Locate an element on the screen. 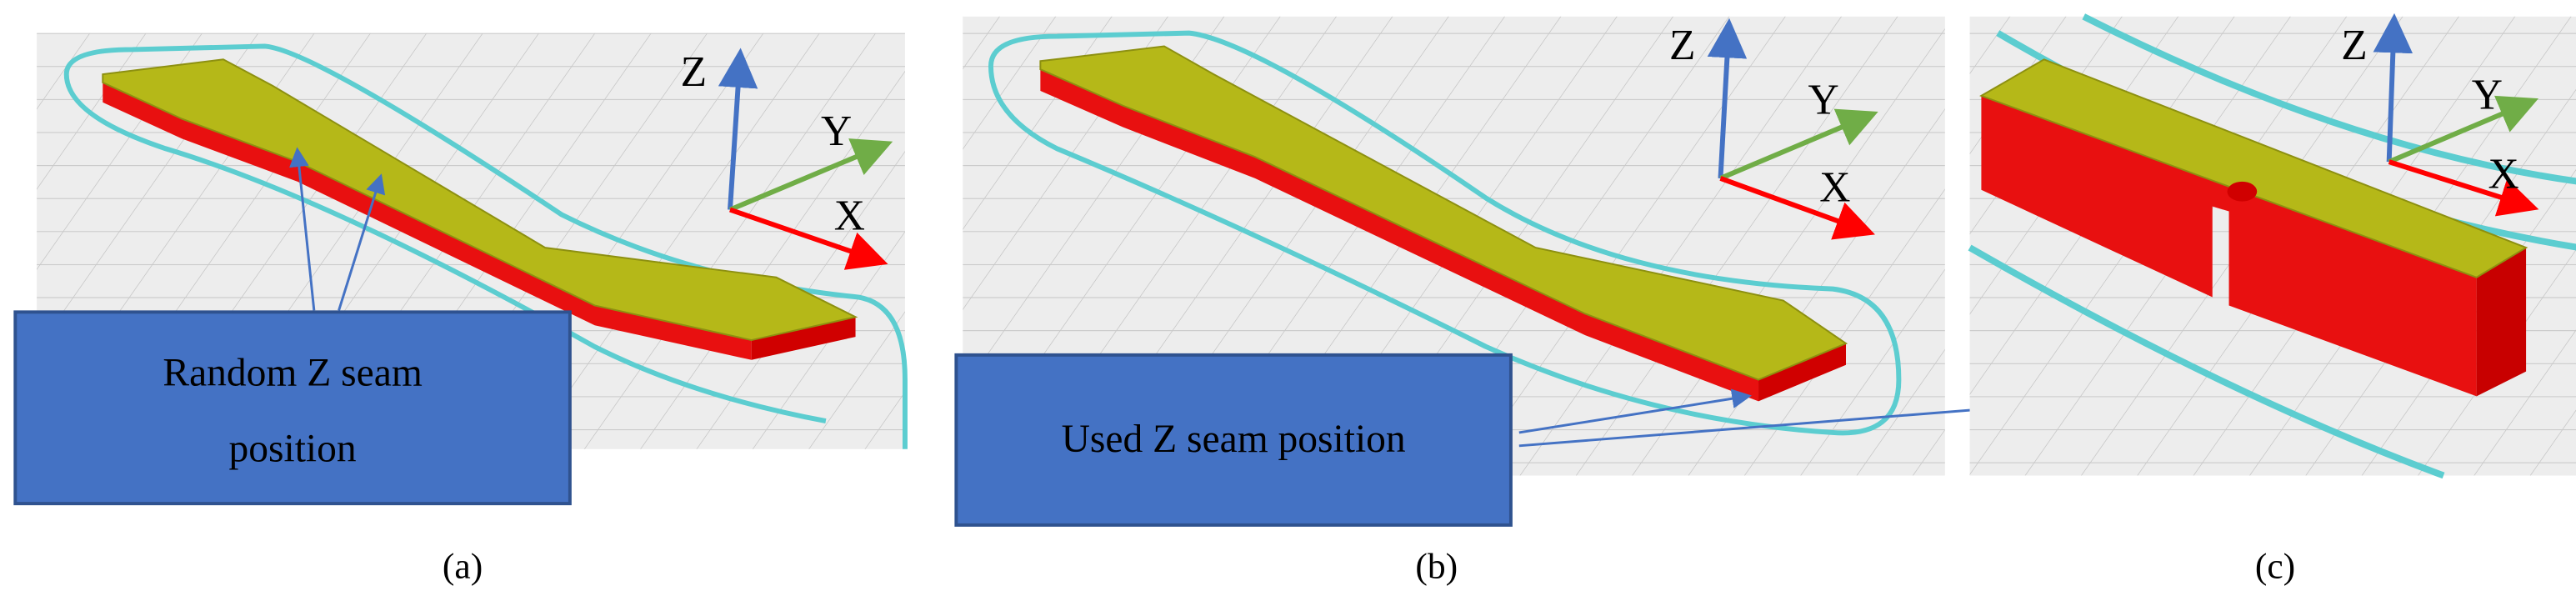  notch is located at coordinates (2243, 191).